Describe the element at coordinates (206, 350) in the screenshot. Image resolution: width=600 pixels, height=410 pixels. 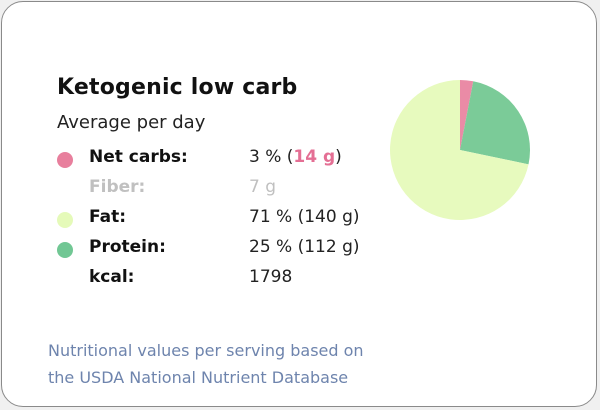
I see `footnote-line-1: Nutritional values per serving based on` at that location.